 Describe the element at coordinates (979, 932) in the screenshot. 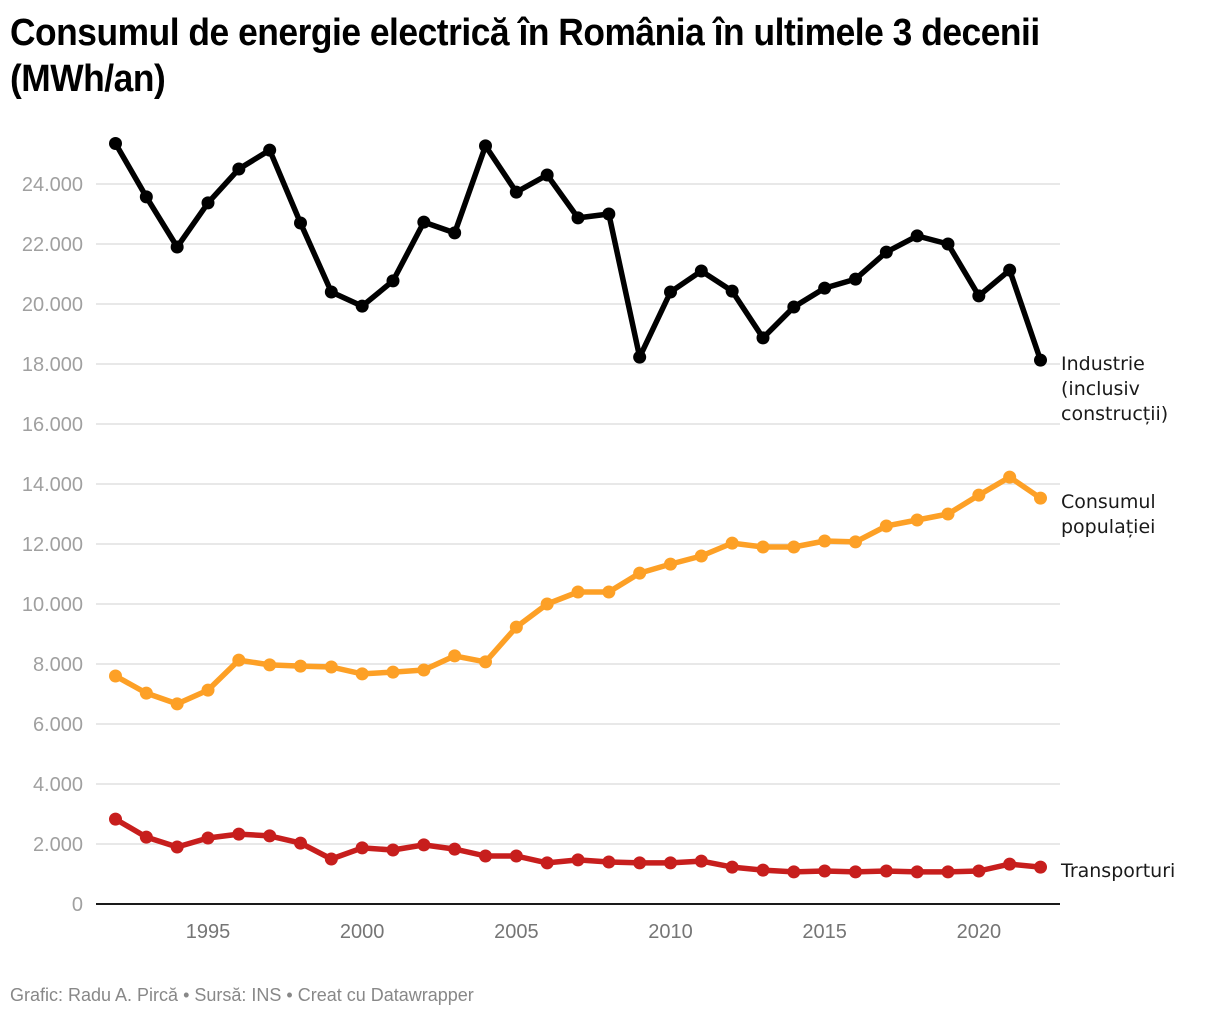

I see `x-tick-label: 2020` at that location.